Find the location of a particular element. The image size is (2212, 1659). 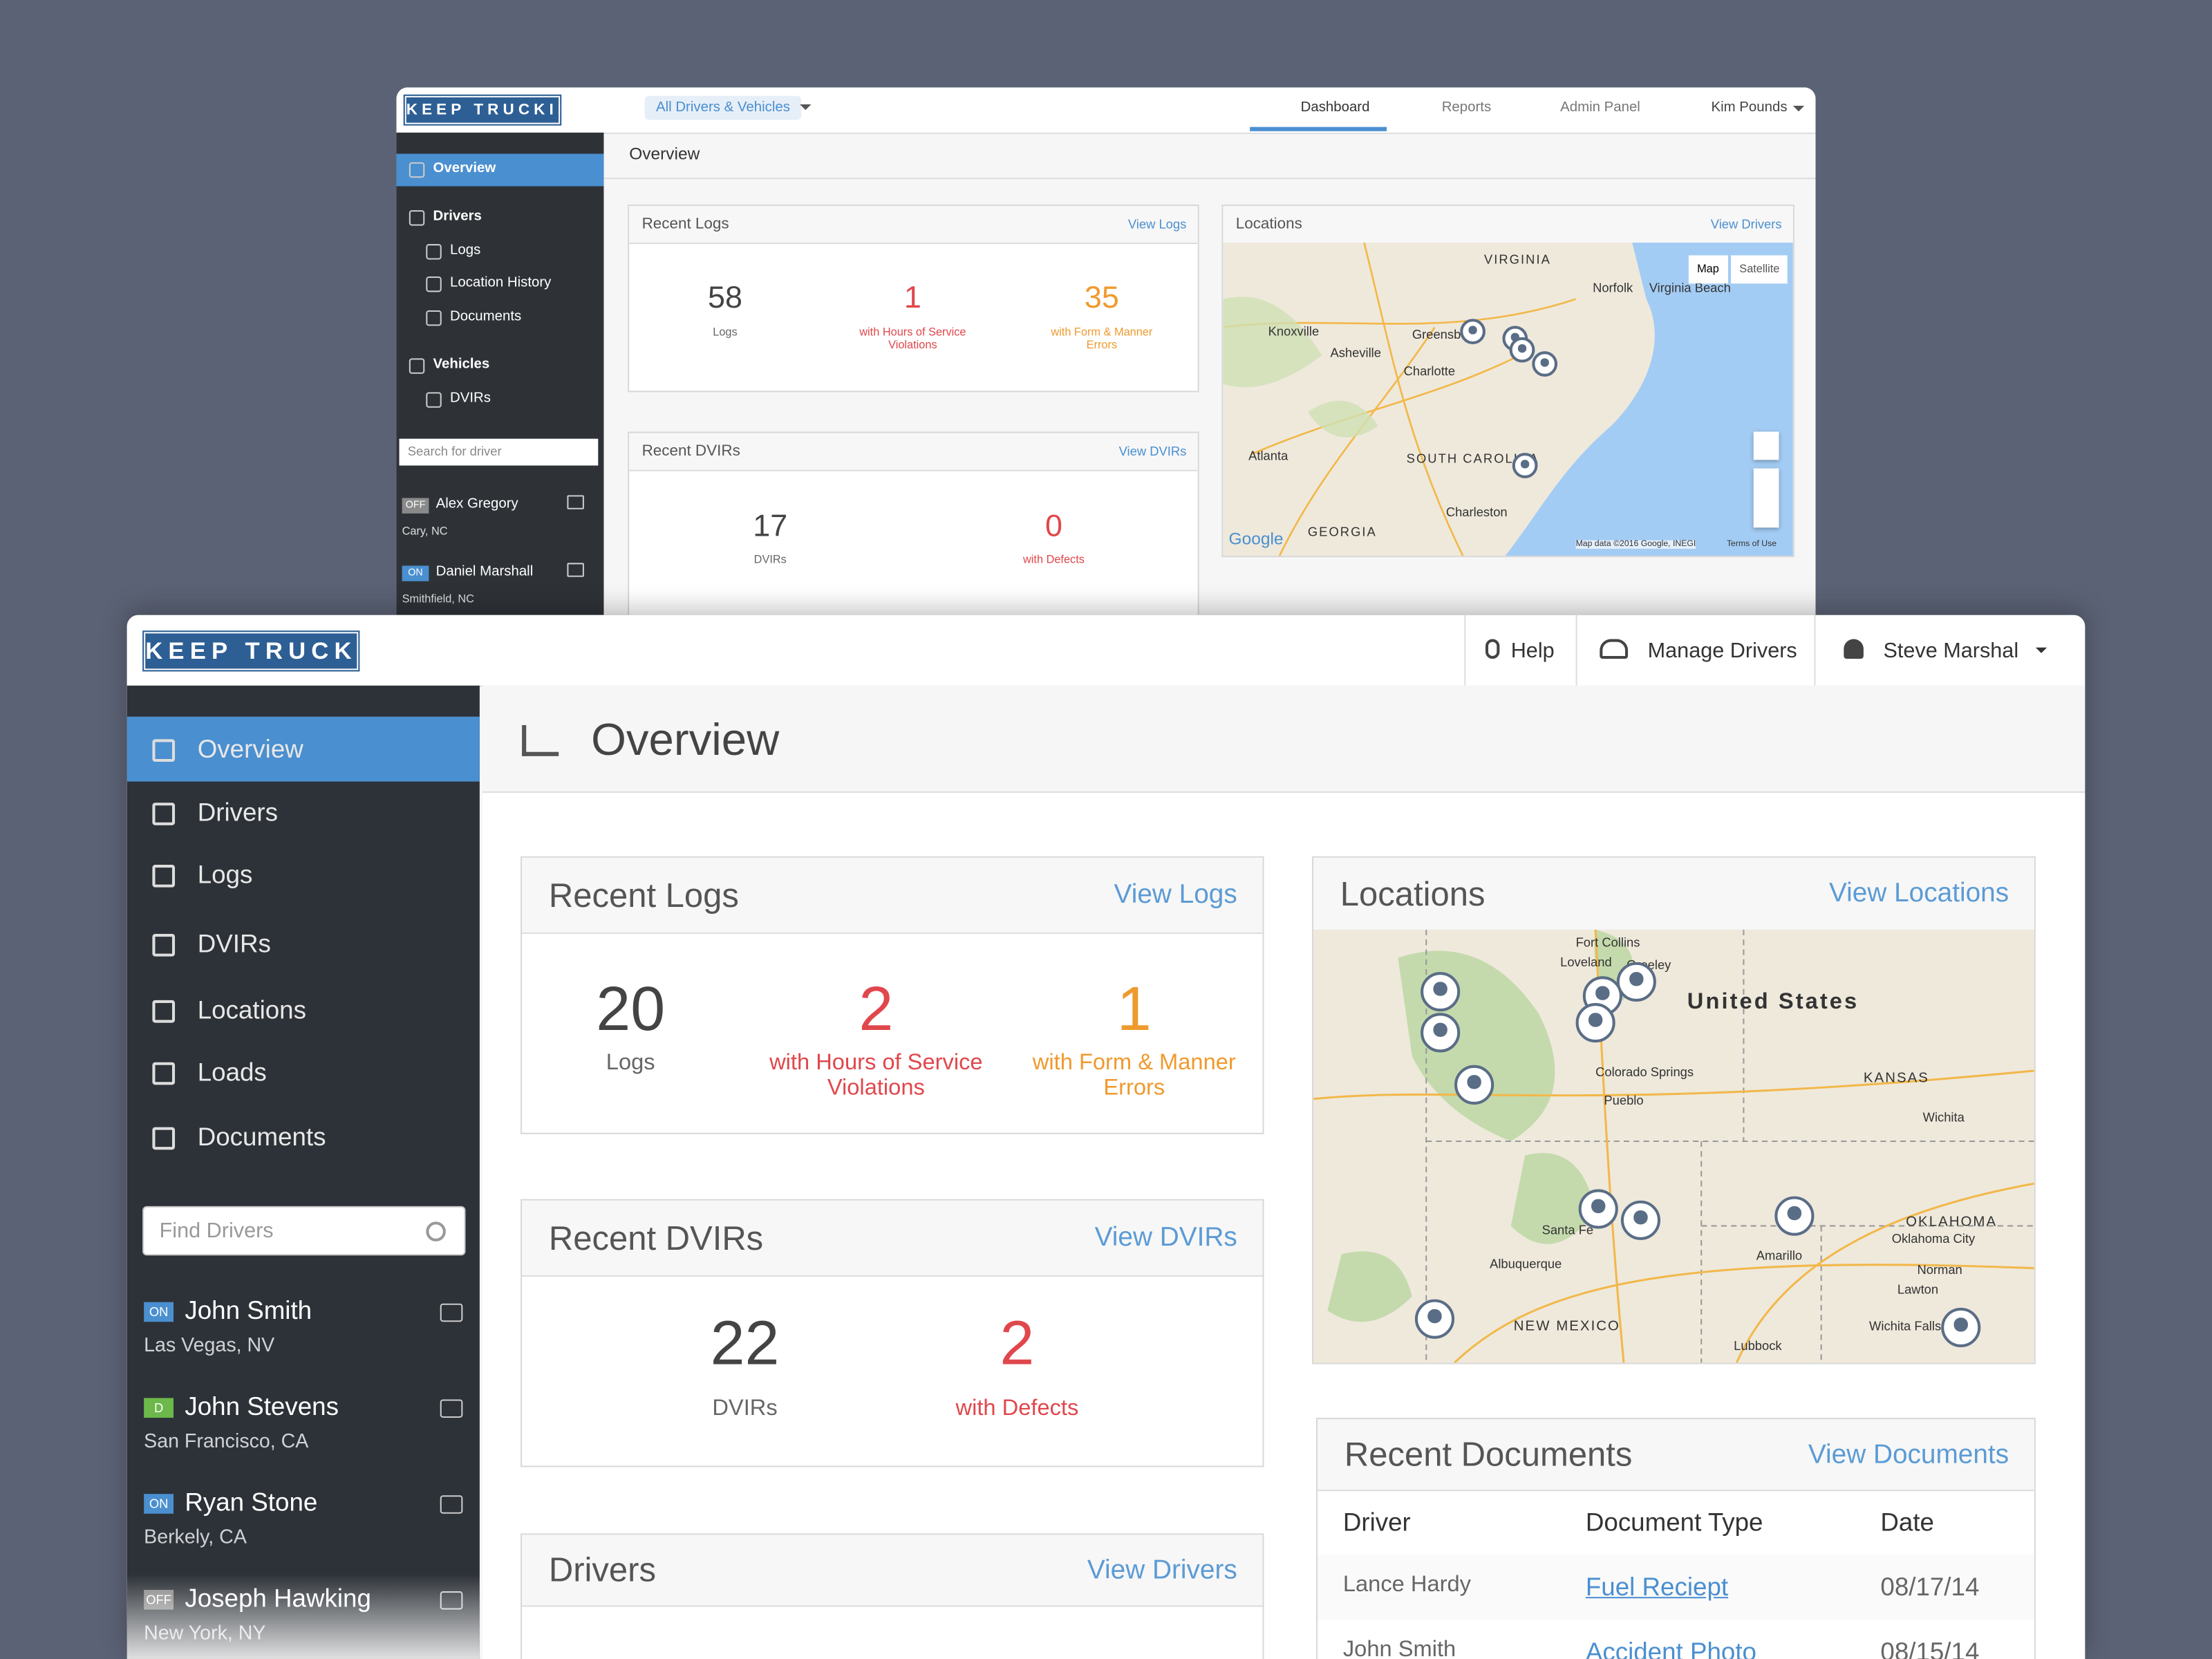

stat-label: DVIRs is located at coordinates (770, 559).